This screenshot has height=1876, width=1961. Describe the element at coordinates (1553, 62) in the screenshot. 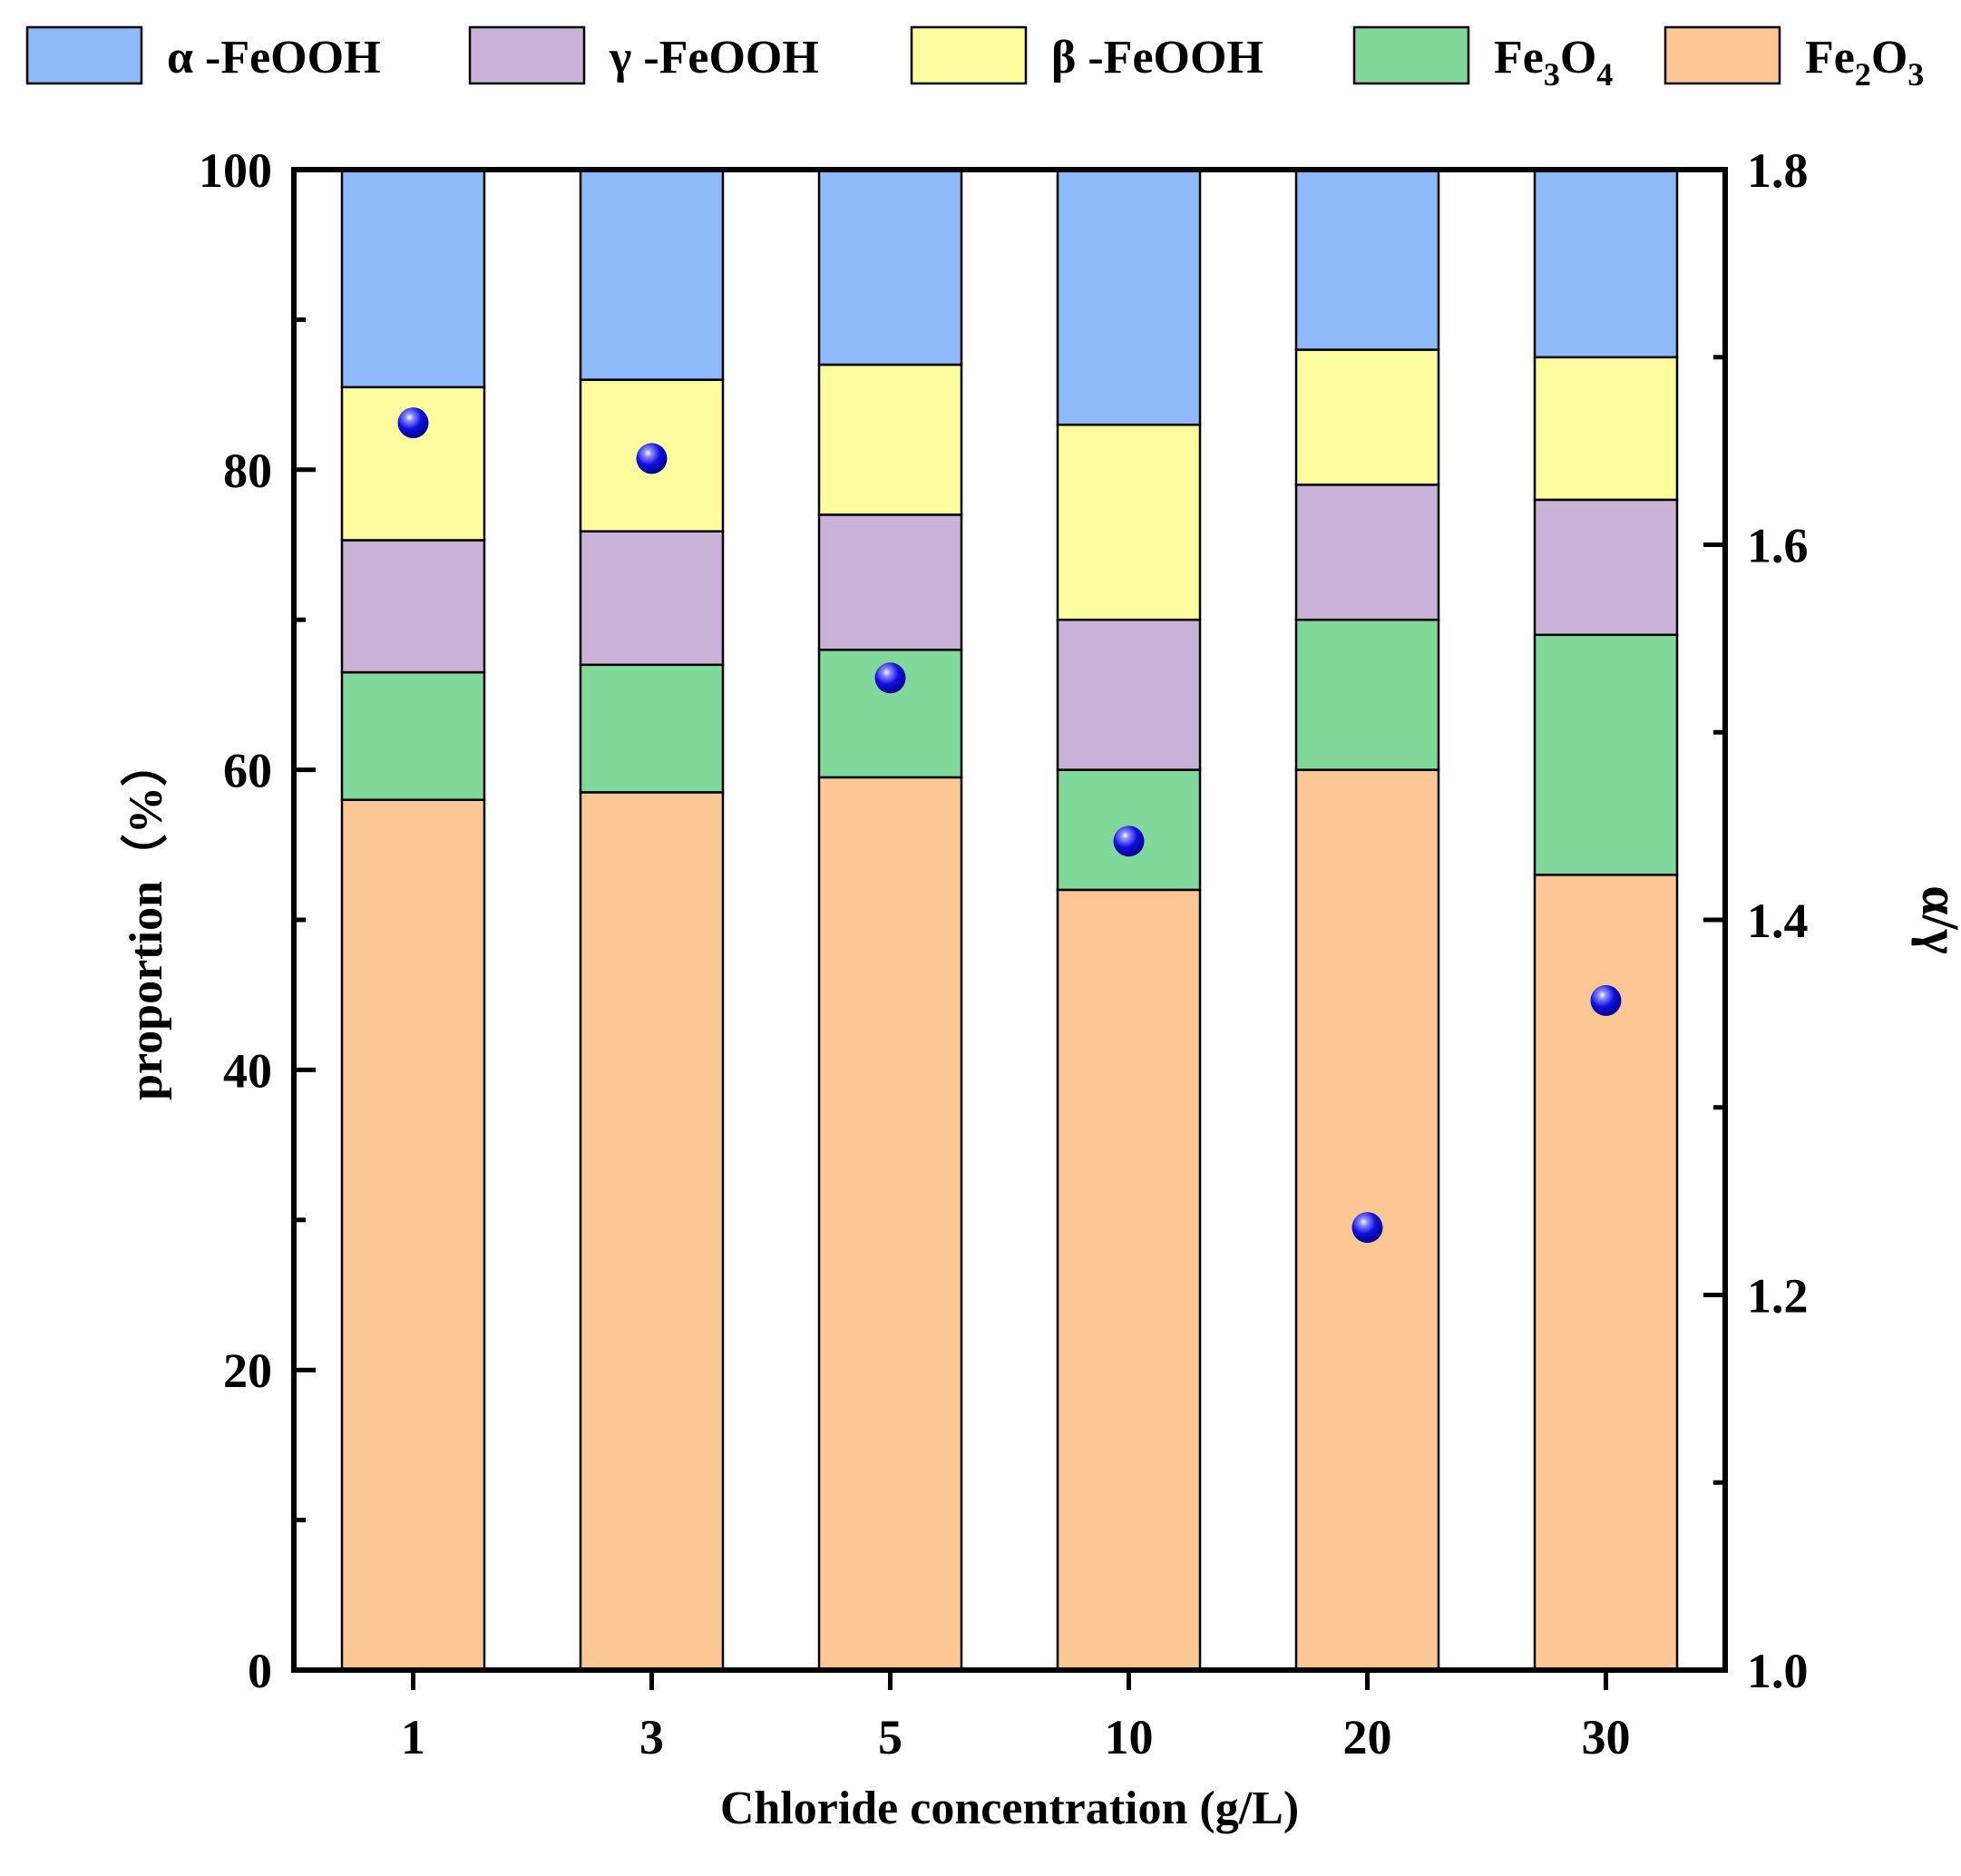

I see `legend-label: Fe3O4` at that location.